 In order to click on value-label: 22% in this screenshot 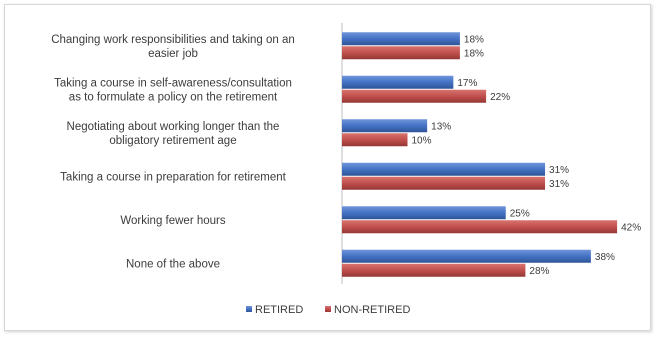, I will do `click(500, 97)`.